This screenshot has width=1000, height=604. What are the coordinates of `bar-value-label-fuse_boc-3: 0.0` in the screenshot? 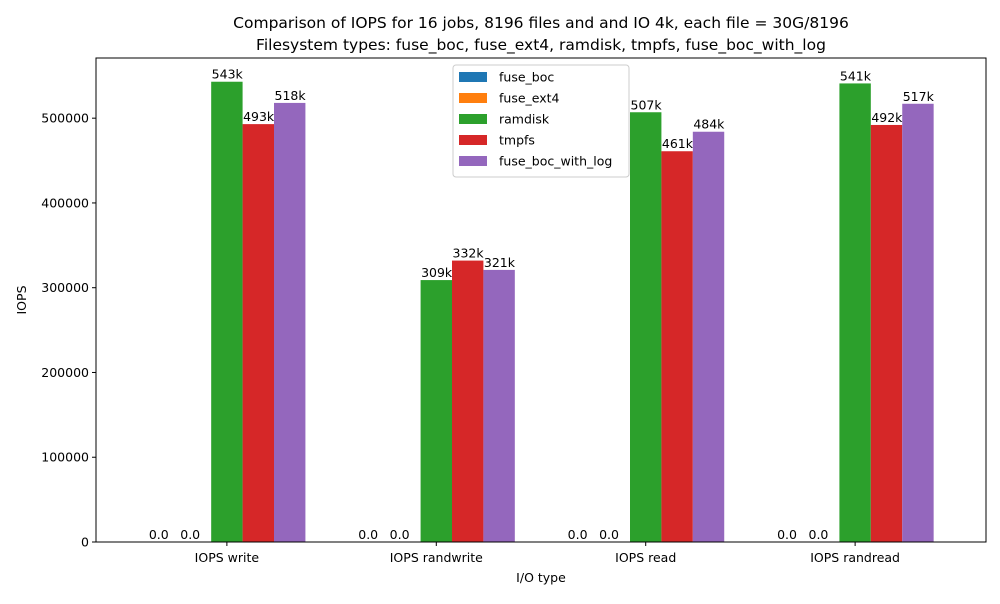 It's located at (787, 534).